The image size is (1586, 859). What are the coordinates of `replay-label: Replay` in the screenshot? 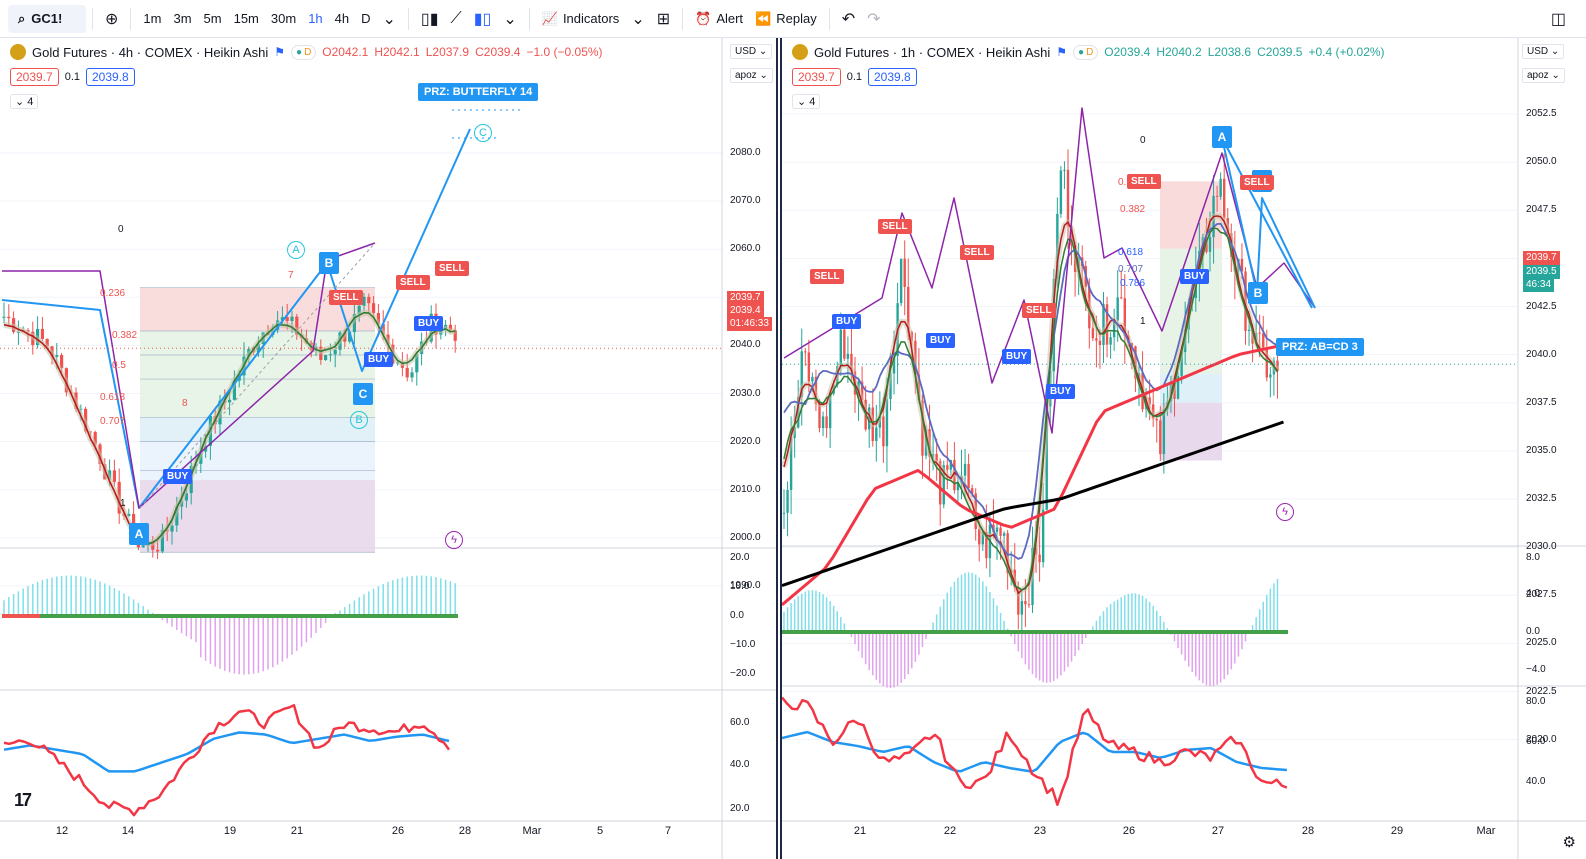 It's located at (796, 18).